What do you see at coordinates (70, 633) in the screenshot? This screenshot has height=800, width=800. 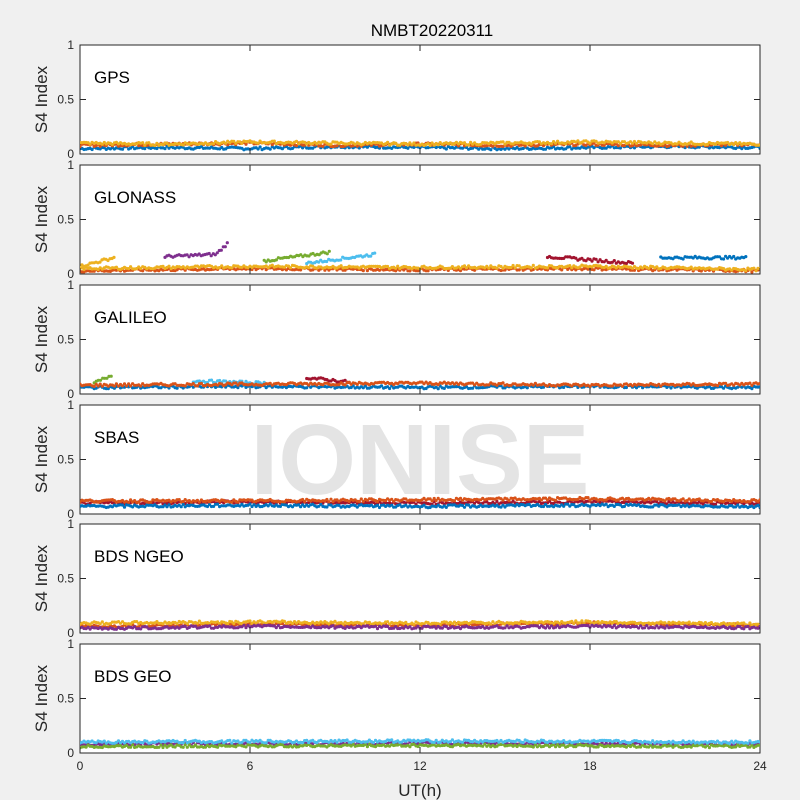 I see `y-tick-label: 0` at bounding box center [70, 633].